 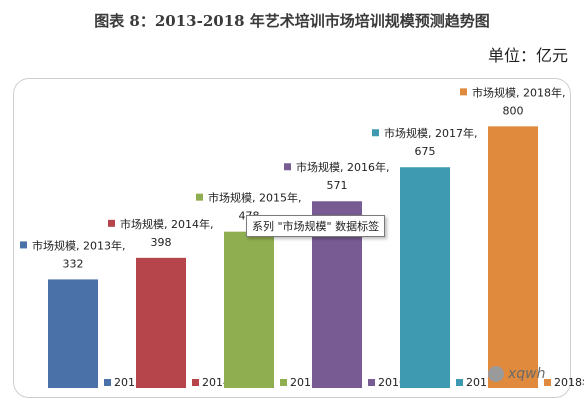 I want to click on data-label-text: 市场规模, 2018年,, so click(x=518, y=92).